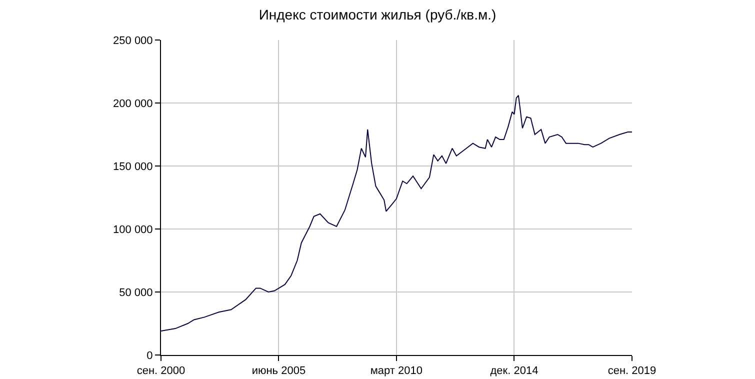 The height and width of the screenshot is (379, 755). What do you see at coordinates (133, 230) in the screenshot?
I see `y-tick-label: 100 000` at bounding box center [133, 230].